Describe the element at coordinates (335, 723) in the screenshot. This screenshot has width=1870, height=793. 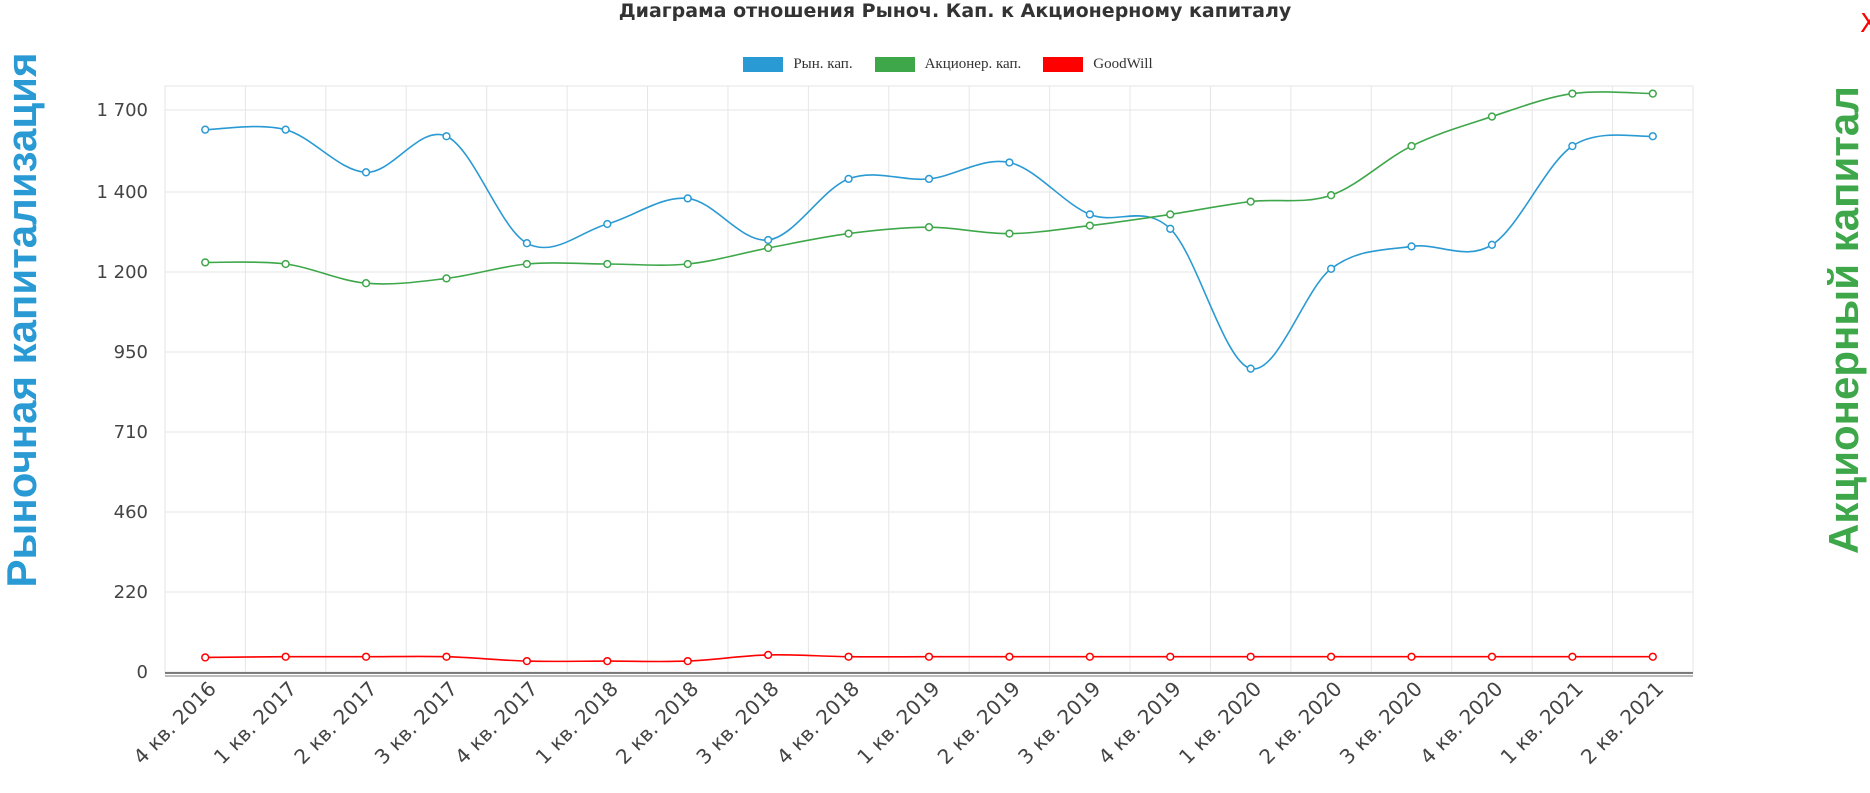
I see `x-tick-label: 2 кв. 2017` at that location.